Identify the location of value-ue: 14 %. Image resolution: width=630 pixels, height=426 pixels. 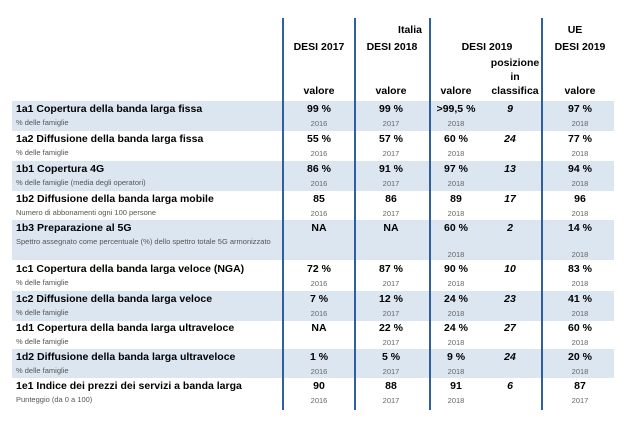
(580, 228).